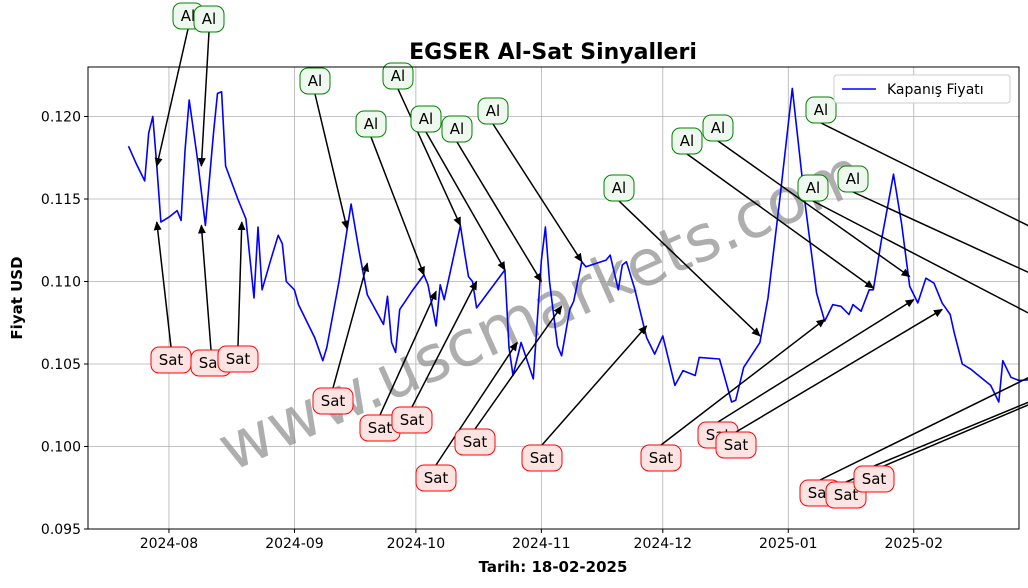 This screenshot has width=1028, height=588. What do you see at coordinates (914, 544) in the screenshot?
I see `x-tick-label: 2025-02` at bounding box center [914, 544].